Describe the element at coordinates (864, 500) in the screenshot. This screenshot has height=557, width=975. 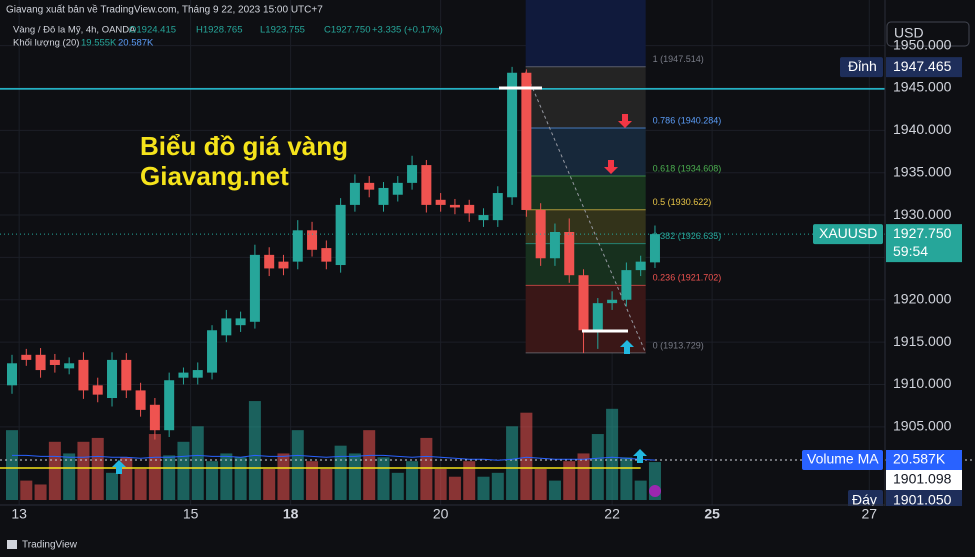
I see `low-tag-name: Đáy` at that location.